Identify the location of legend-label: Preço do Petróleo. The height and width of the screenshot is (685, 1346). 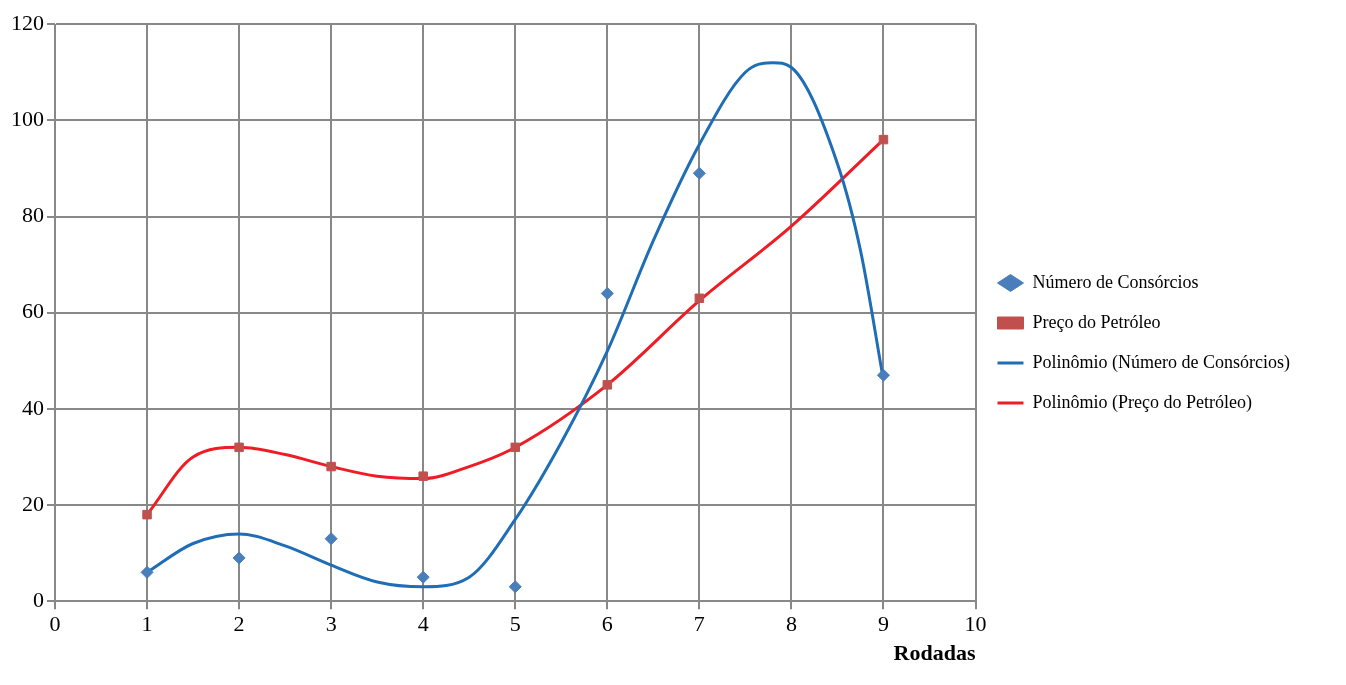
(1096, 321).